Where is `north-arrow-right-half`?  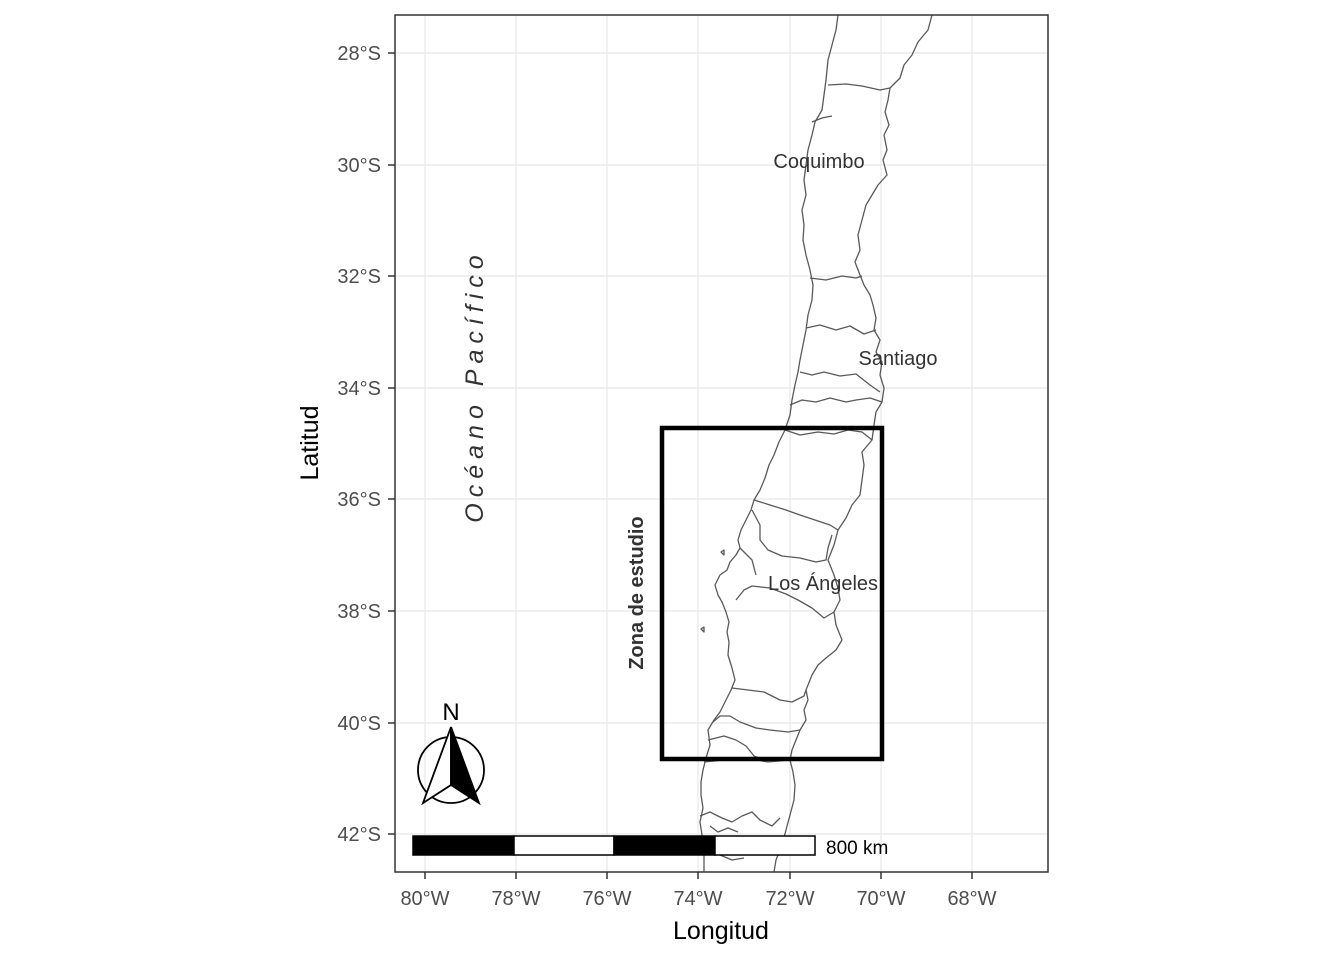
north-arrow-right-half is located at coordinates (465, 766).